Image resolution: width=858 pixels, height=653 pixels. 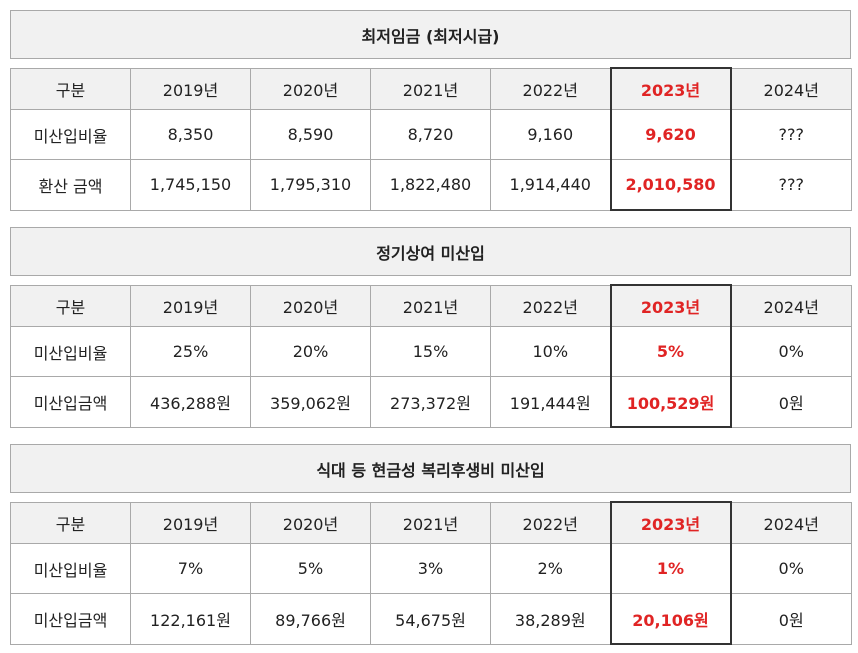 What do you see at coordinates (70, 185) in the screenshot?
I see `row-label: 환산 금액` at bounding box center [70, 185].